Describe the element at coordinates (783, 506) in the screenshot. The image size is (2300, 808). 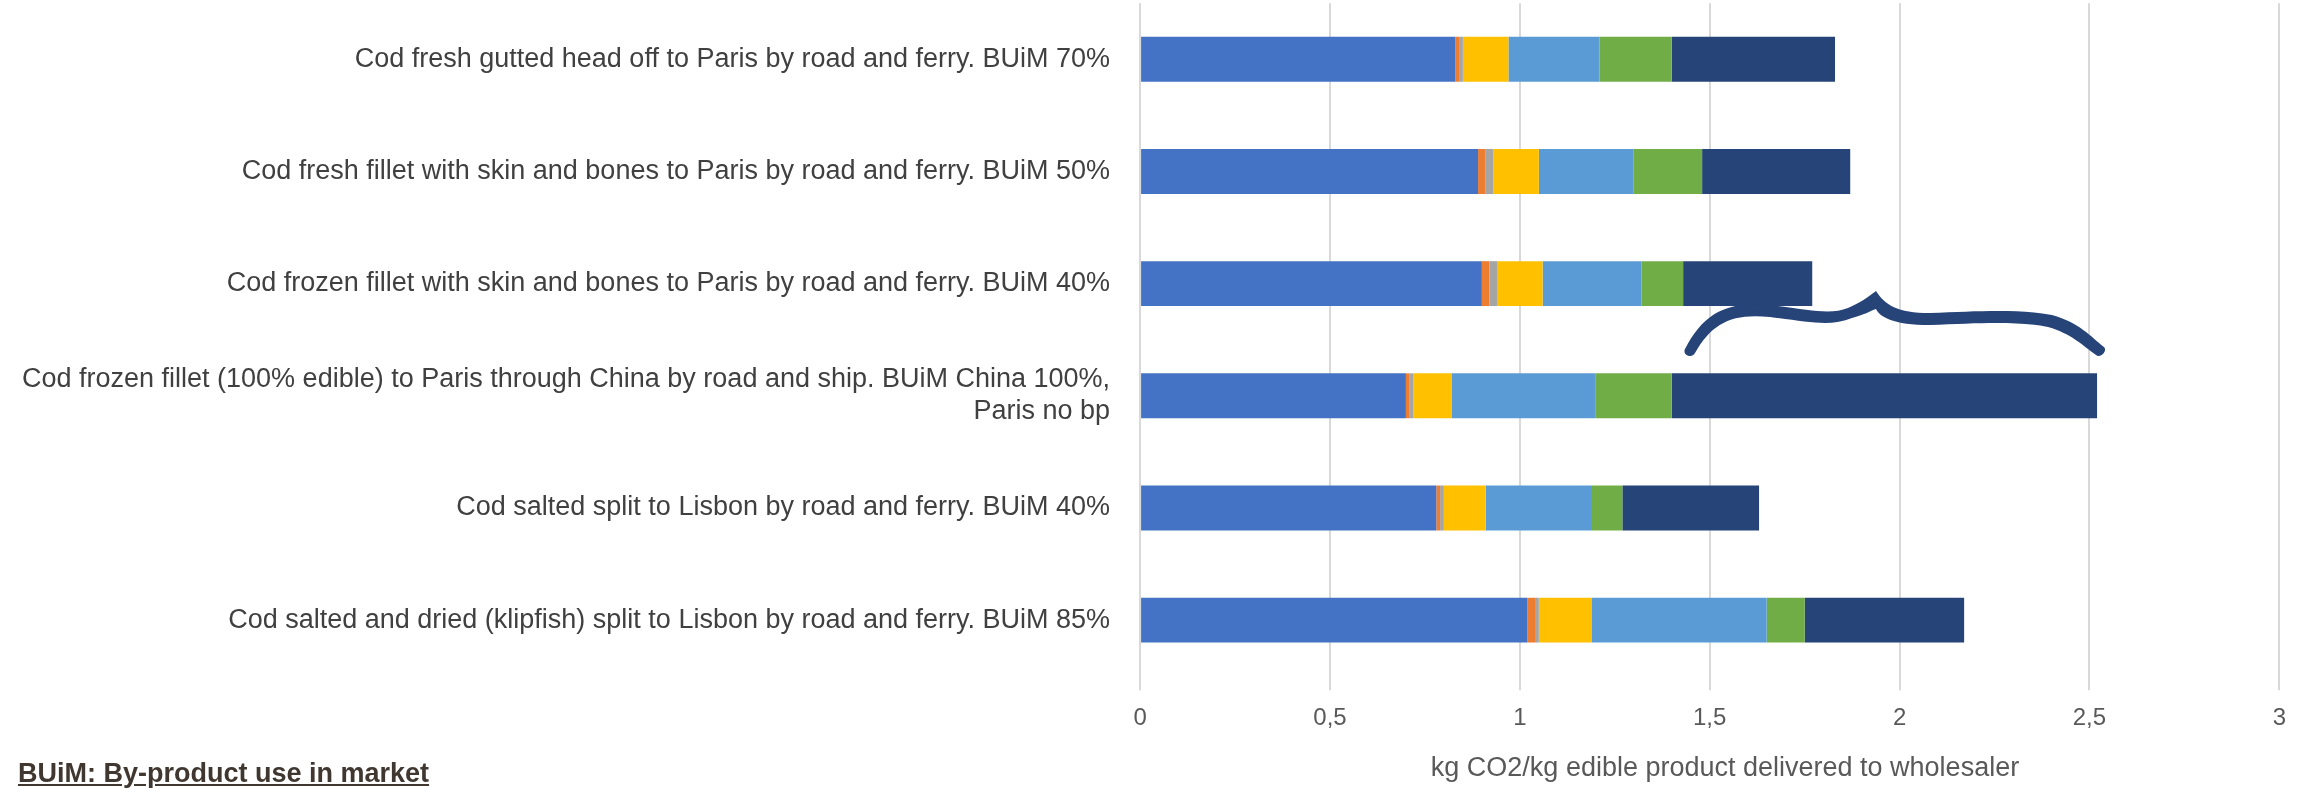
I see `y-tick-label: Cod salted split to Lisbon by road and ferry. BUiM 40%` at that location.